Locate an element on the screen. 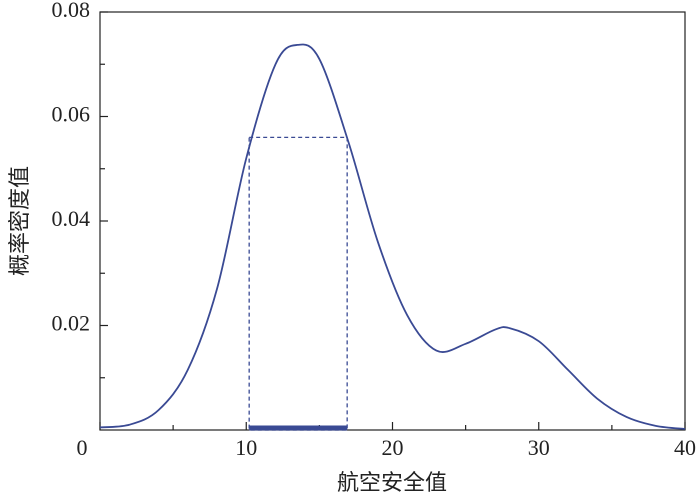 The height and width of the screenshot is (501, 700). y-tick-label: 0.06 is located at coordinates (71, 114).